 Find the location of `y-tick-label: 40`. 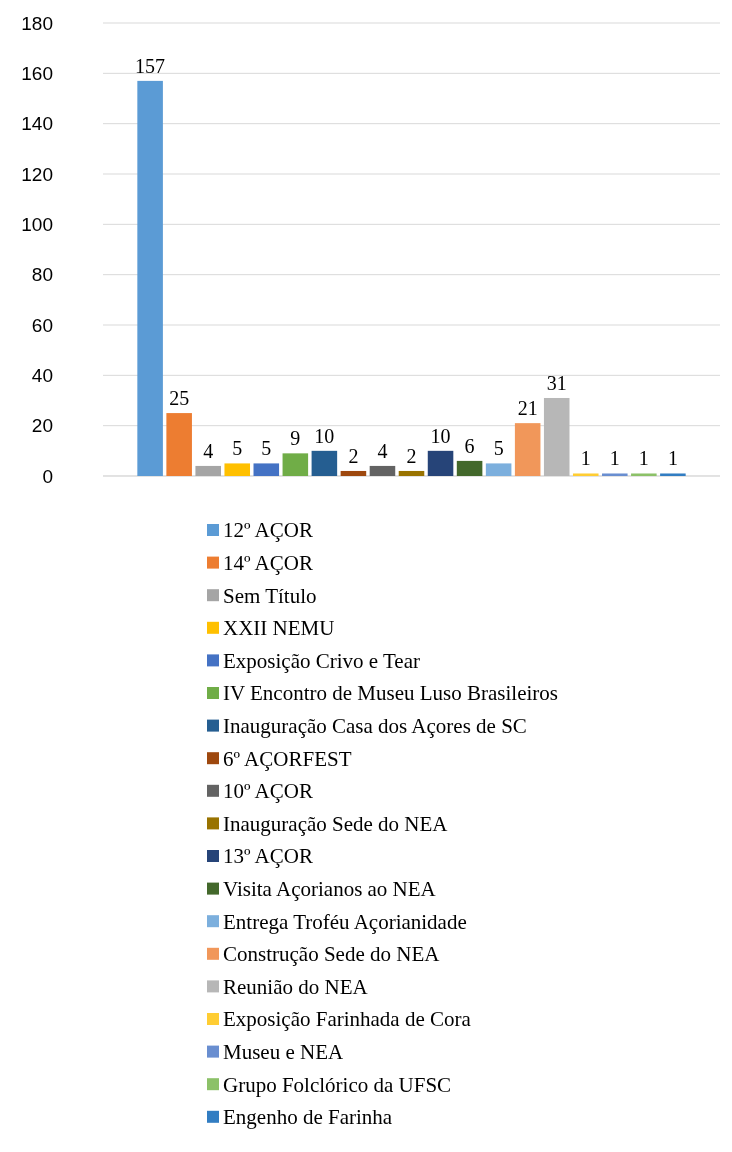

y-tick-label: 40 is located at coordinates (42, 375).